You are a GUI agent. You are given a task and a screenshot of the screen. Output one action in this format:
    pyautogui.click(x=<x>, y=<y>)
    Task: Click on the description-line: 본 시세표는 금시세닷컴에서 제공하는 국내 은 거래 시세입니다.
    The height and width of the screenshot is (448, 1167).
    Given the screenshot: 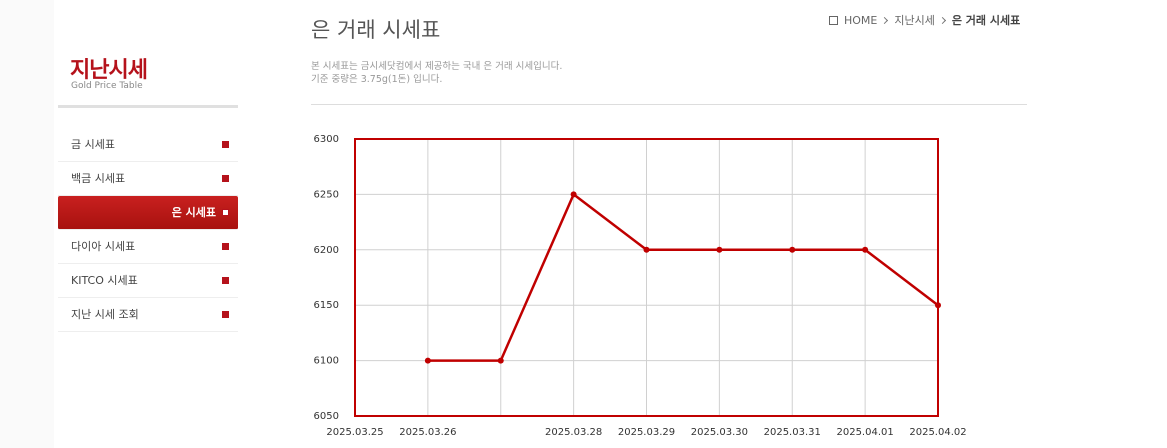 What is the action you would take?
    pyautogui.click(x=437, y=66)
    